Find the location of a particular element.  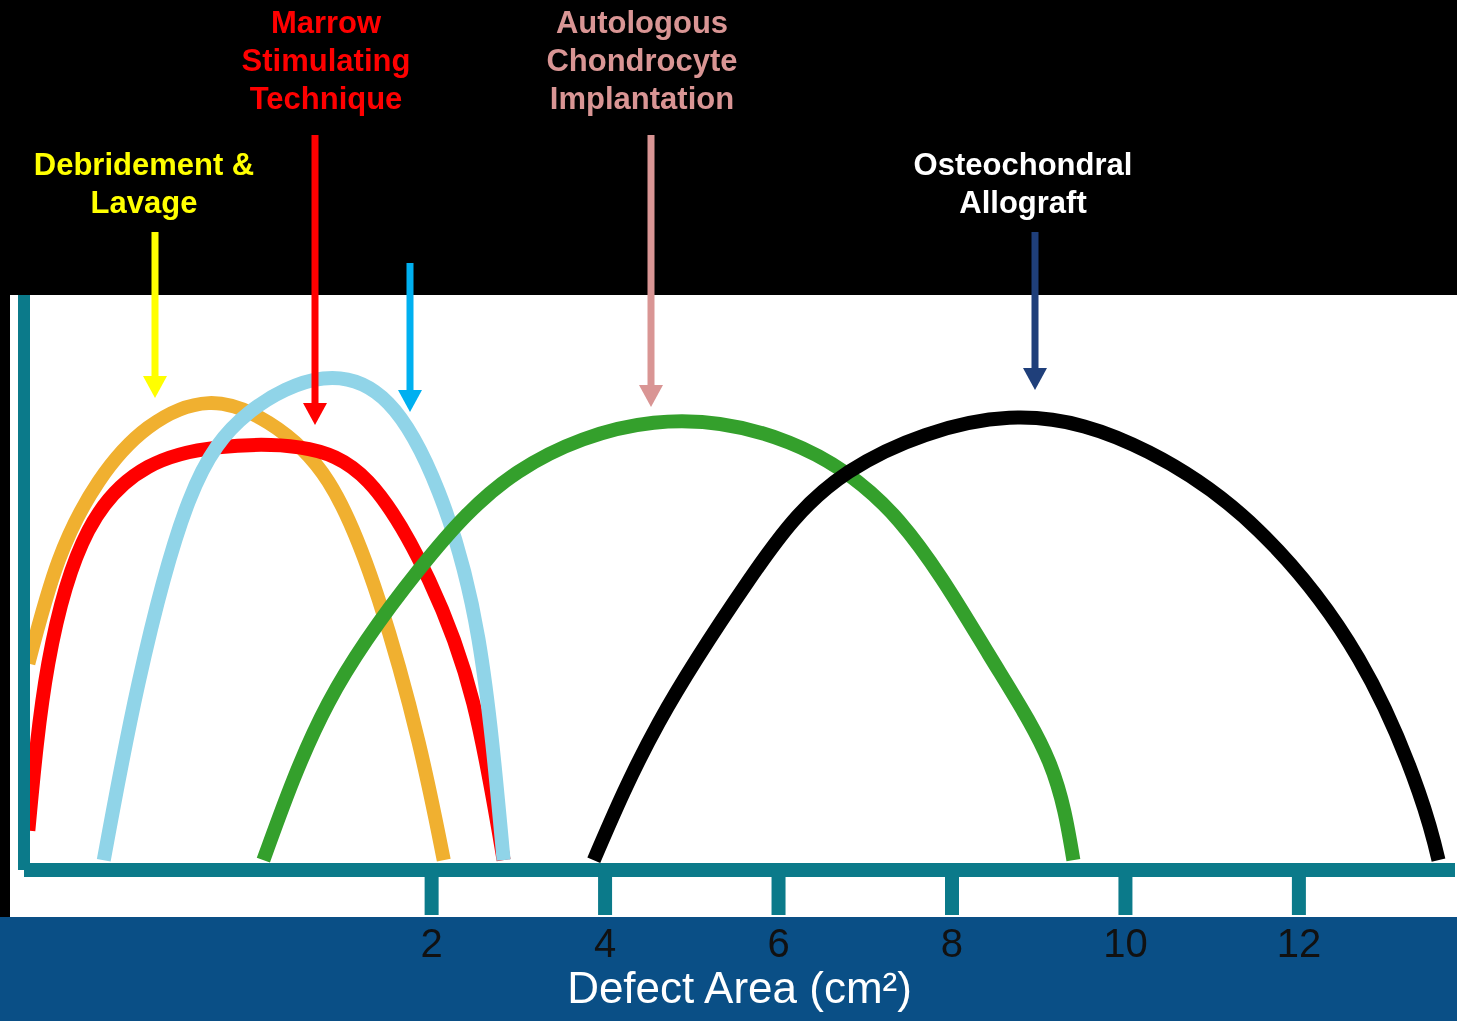

x-tick-label: 8 is located at coordinates (952, 943).